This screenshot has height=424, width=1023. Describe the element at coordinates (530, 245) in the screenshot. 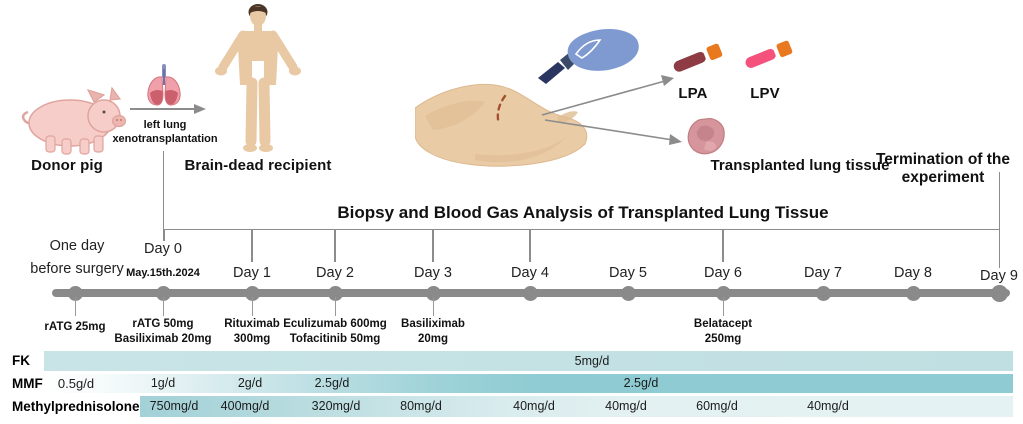

I see `bracket-tick-day4` at that location.